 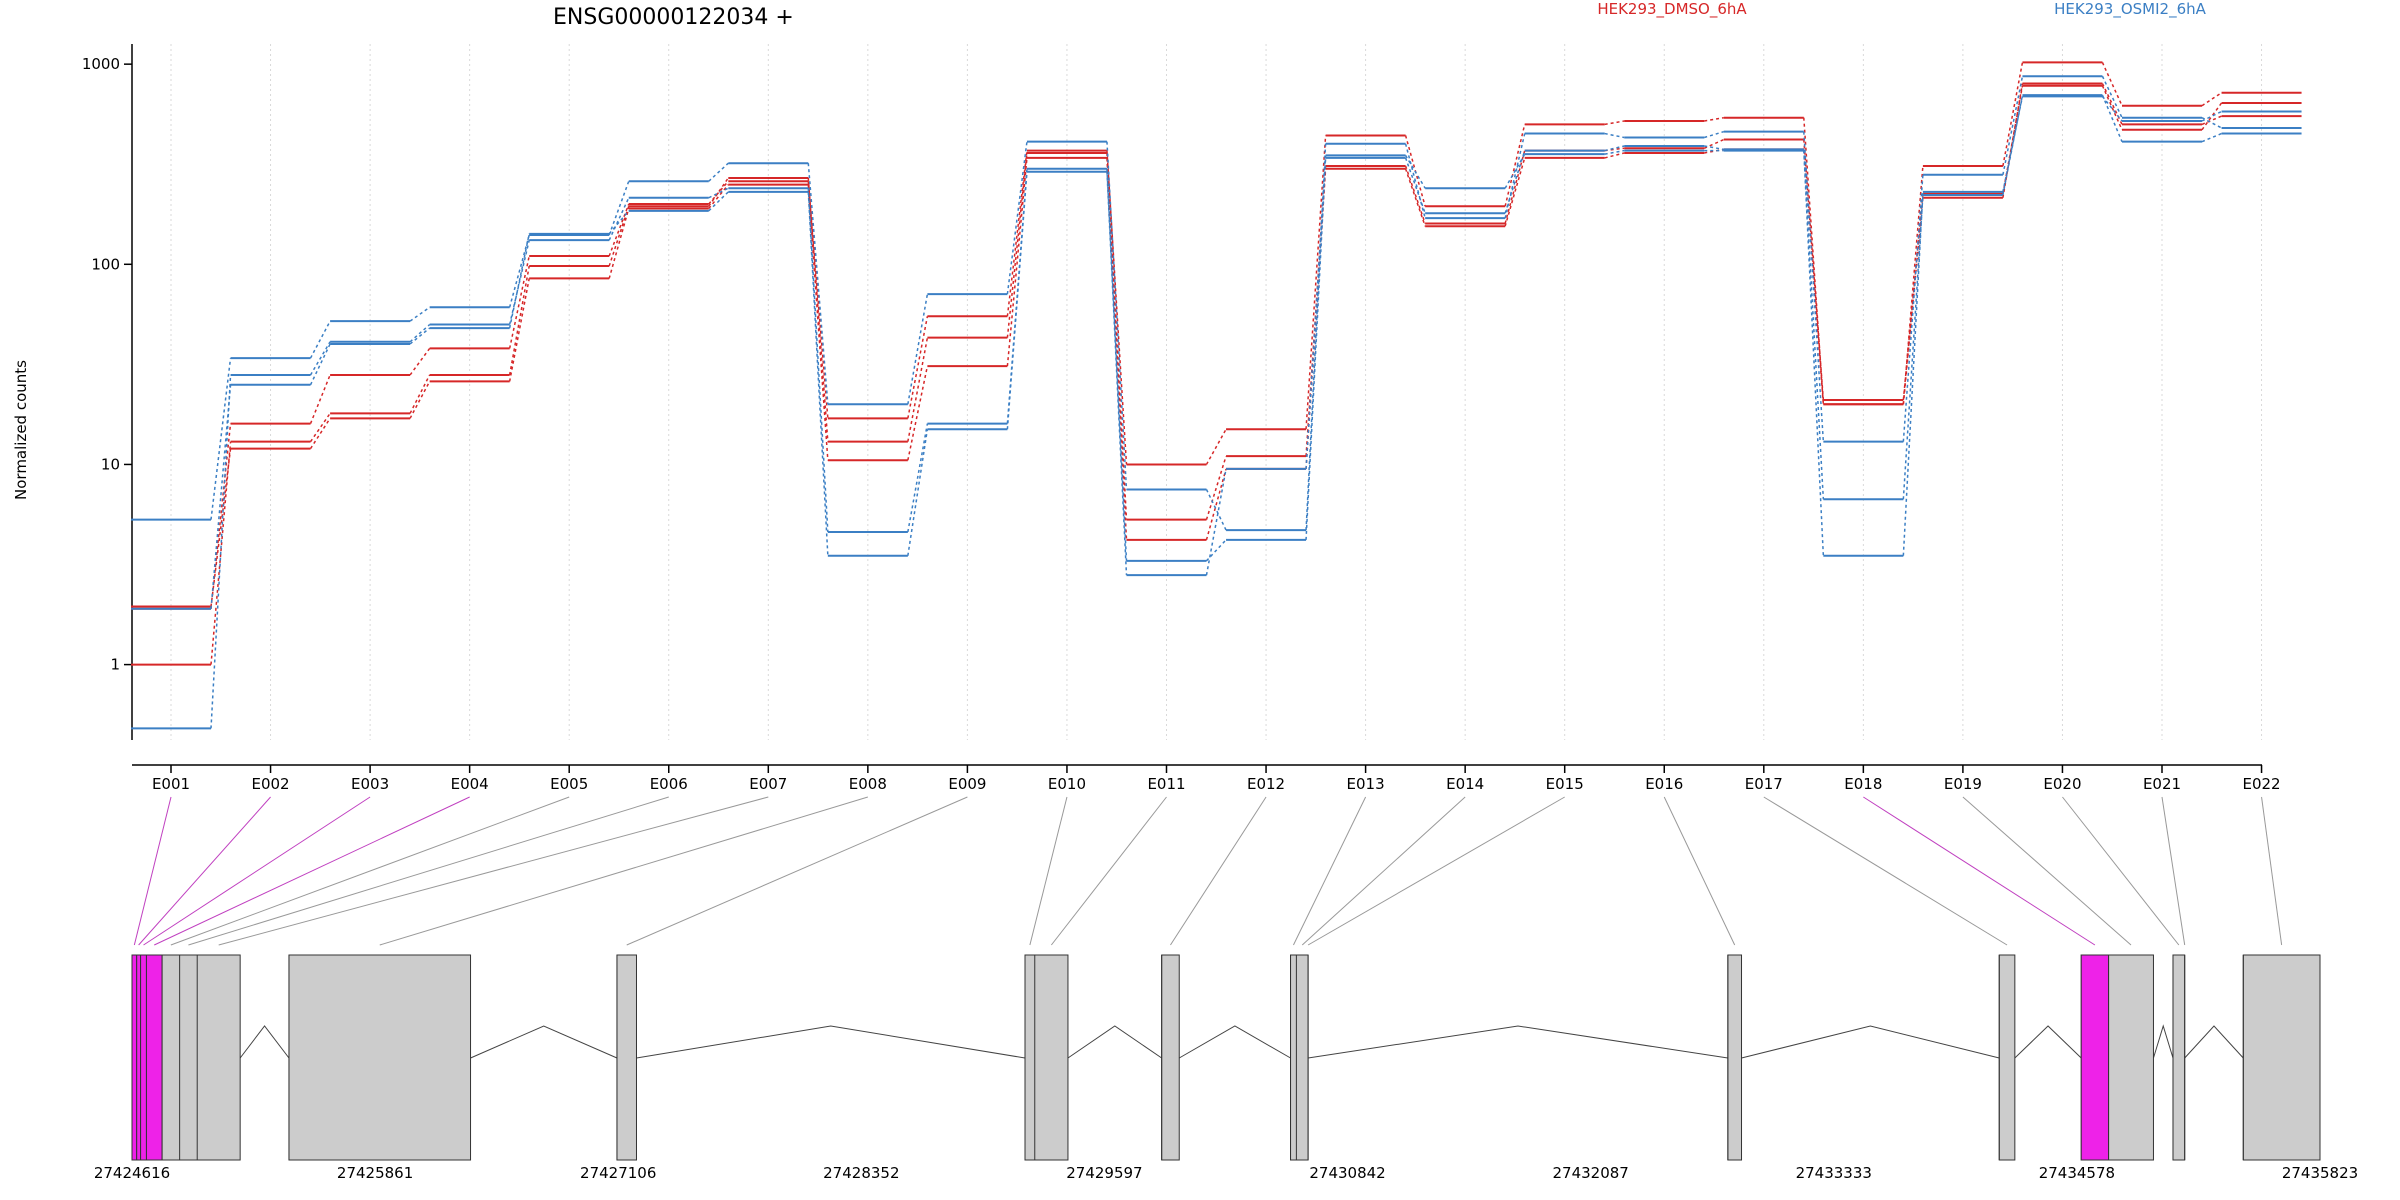 I want to click on genomic-tick-label: 27430842, so click(x=1347, y=1173).